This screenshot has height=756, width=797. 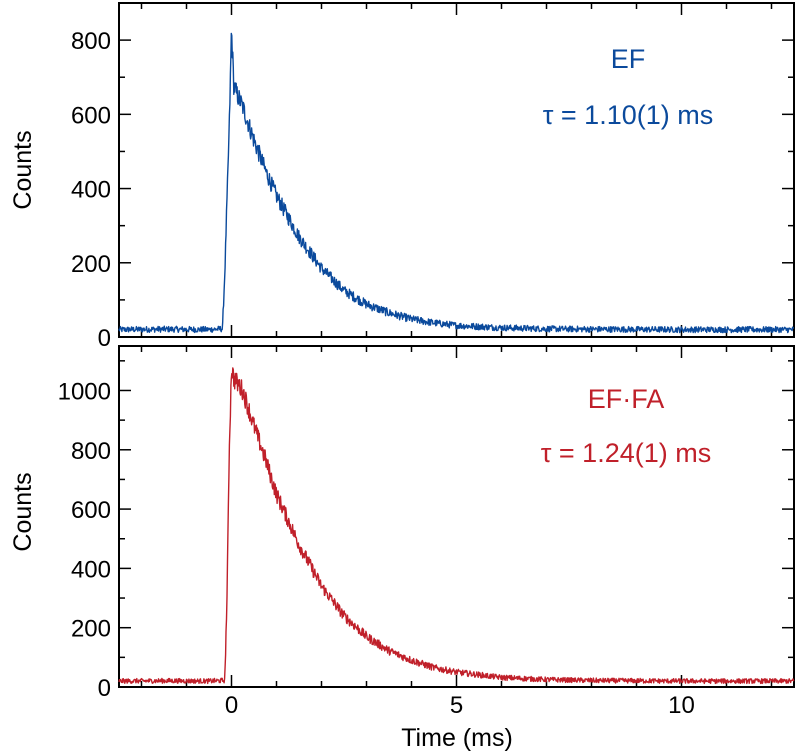 I want to click on bottom-annotation-tau: τ = 1.24(1) ms, so click(x=626, y=453).